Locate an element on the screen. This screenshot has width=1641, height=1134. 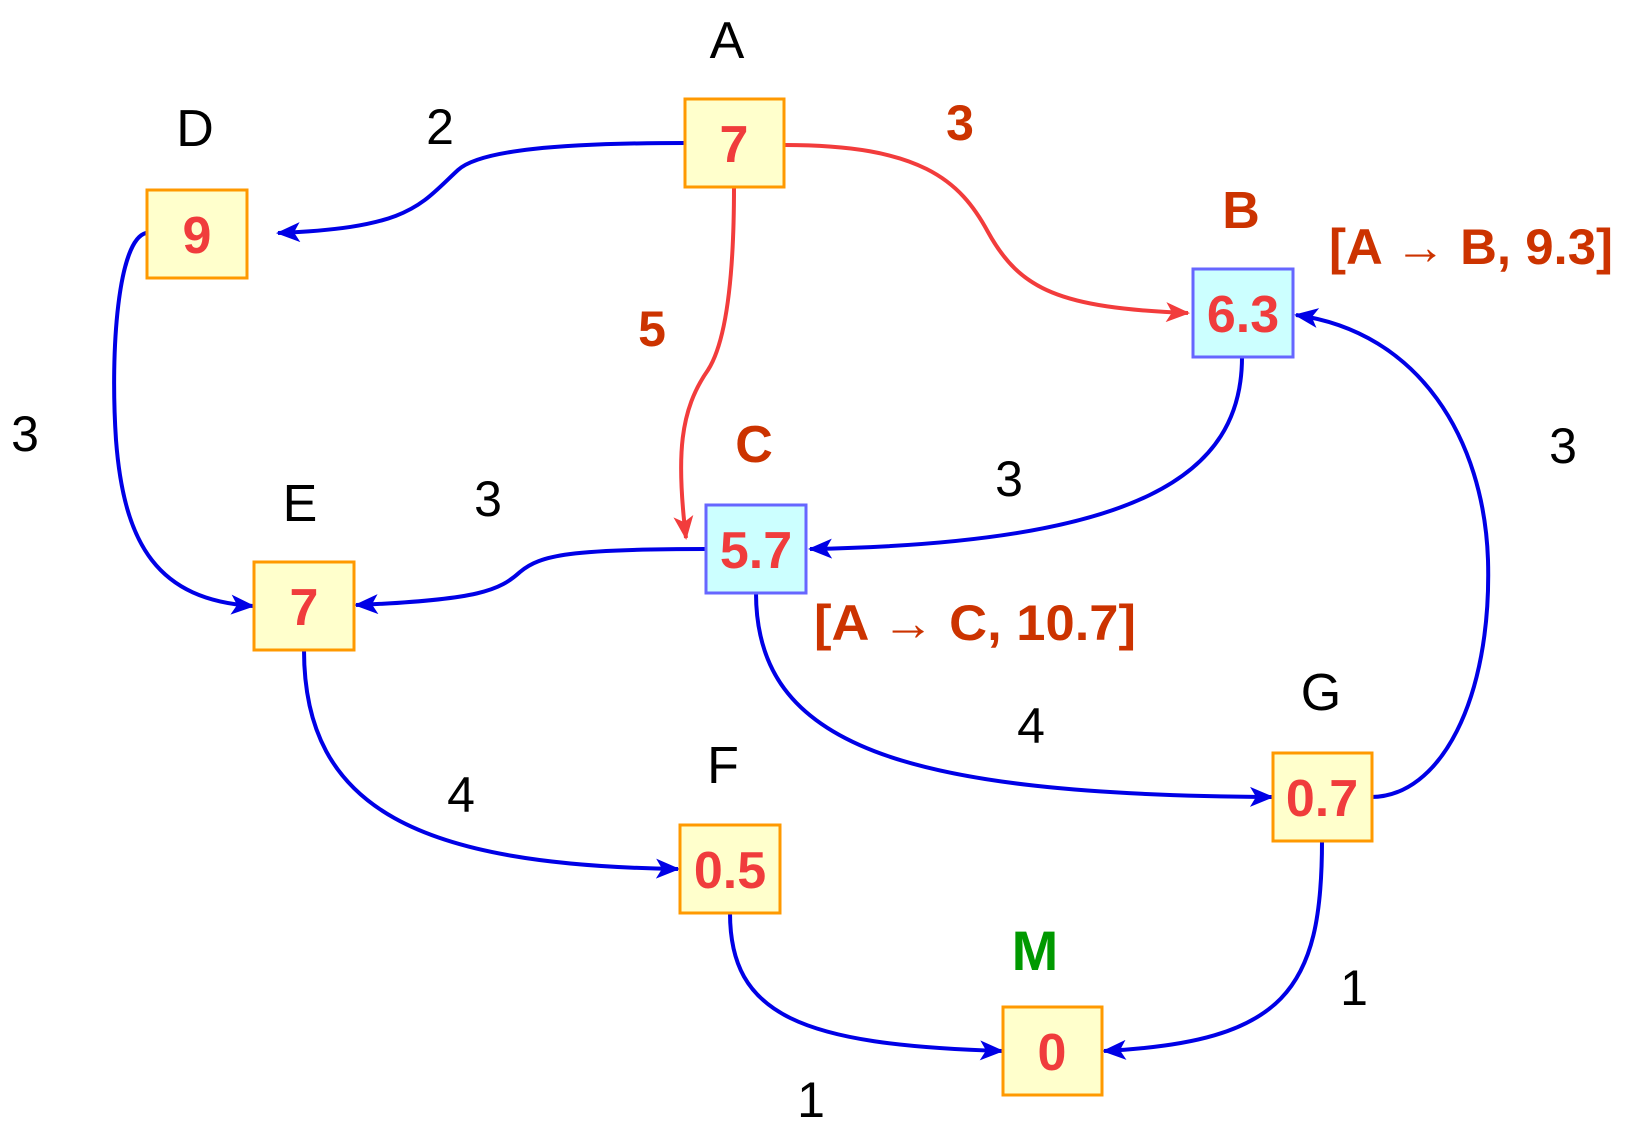
node-m: M 0 is located at coordinates (1052, 1008).